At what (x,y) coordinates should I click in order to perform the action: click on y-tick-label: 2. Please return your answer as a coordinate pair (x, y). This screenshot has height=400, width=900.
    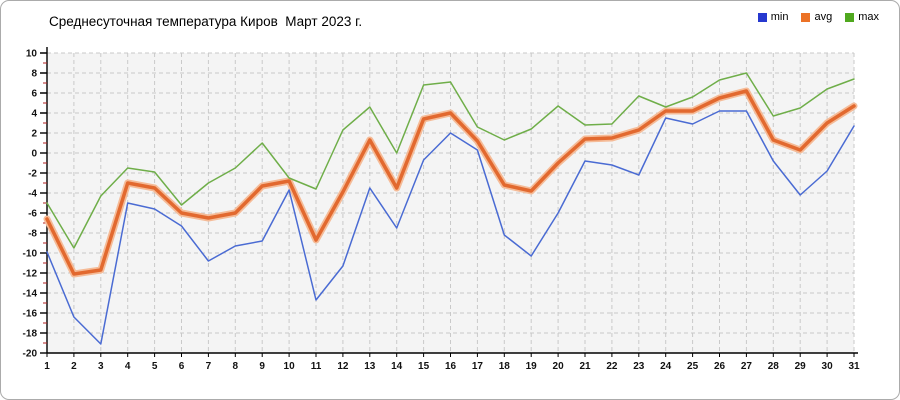
    Looking at the image, I should click on (34, 134).